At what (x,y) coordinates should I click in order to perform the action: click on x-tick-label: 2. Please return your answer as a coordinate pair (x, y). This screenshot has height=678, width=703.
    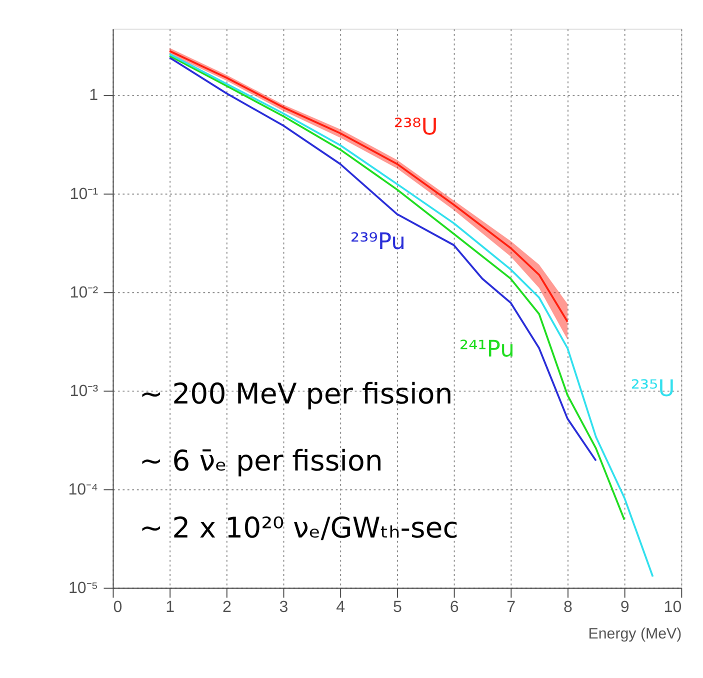
    Looking at the image, I should click on (227, 607).